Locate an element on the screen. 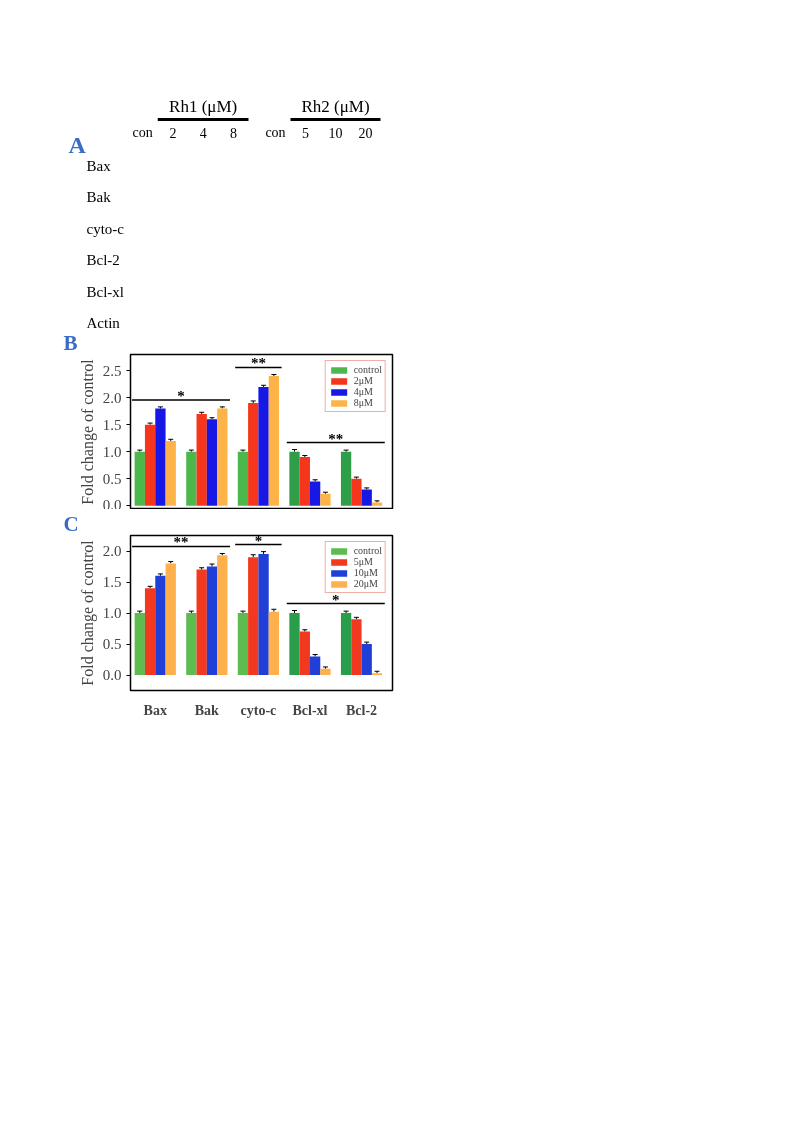 The height and width of the screenshot is (1123, 793). text: Rh1 (μM) is located at coordinates (203, 106).